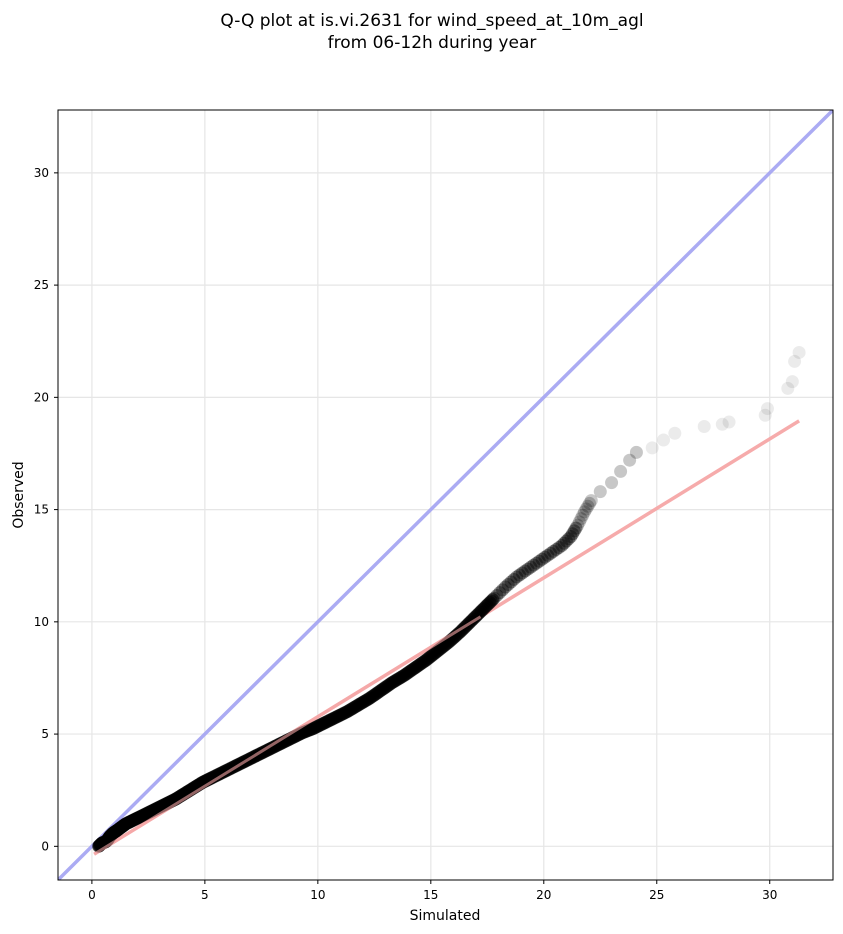 The width and height of the screenshot is (843, 934). I want to click on y-tick-label: 10, so click(41, 622).